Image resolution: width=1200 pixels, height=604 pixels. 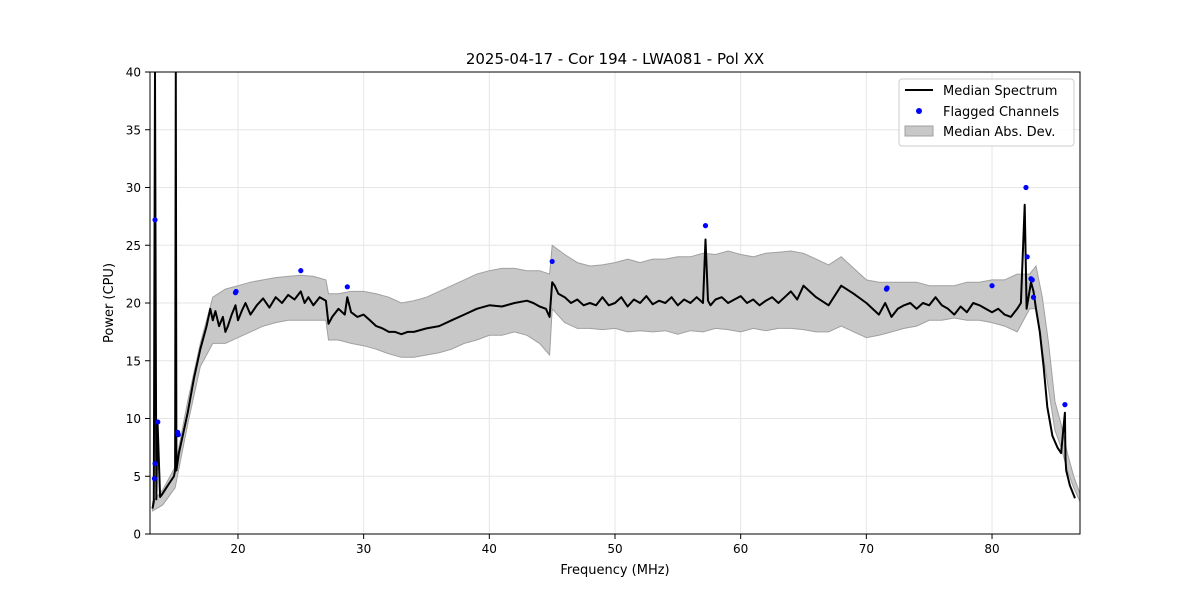 I want to click on y-tick-label: 30, so click(x=133, y=188).